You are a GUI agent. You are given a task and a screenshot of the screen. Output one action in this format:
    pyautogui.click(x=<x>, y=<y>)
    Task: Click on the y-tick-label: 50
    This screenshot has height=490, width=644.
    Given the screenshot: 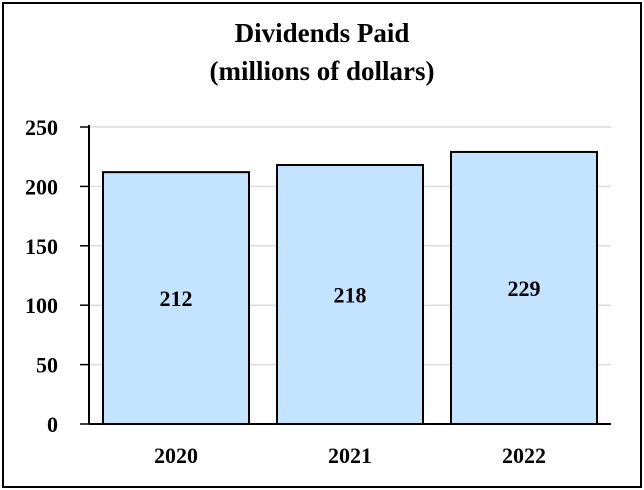 What is the action you would take?
    pyautogui.click(x=47, y=365)
    